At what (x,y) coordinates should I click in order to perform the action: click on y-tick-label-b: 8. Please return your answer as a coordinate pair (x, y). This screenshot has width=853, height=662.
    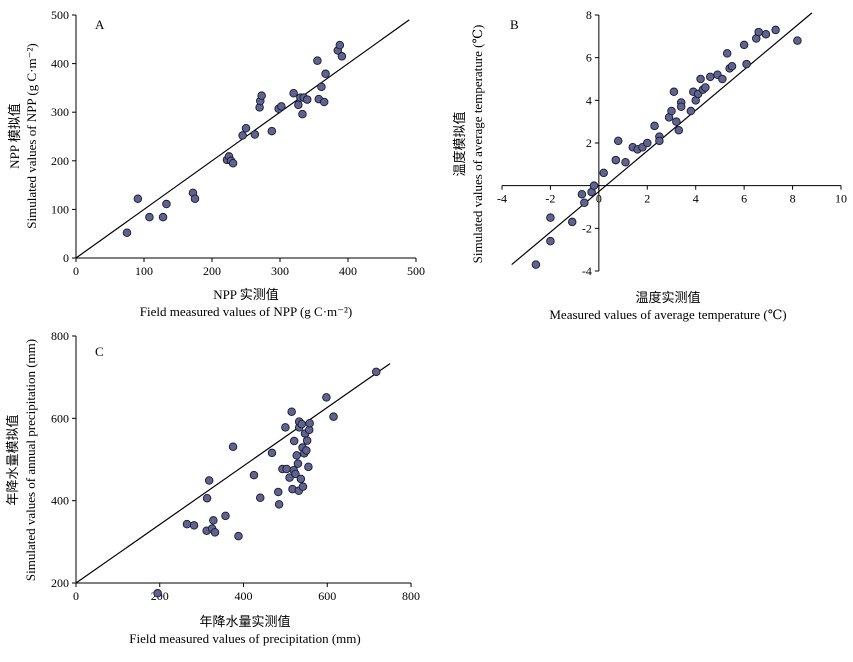
    Looking at the image, I should click on (589, 15).